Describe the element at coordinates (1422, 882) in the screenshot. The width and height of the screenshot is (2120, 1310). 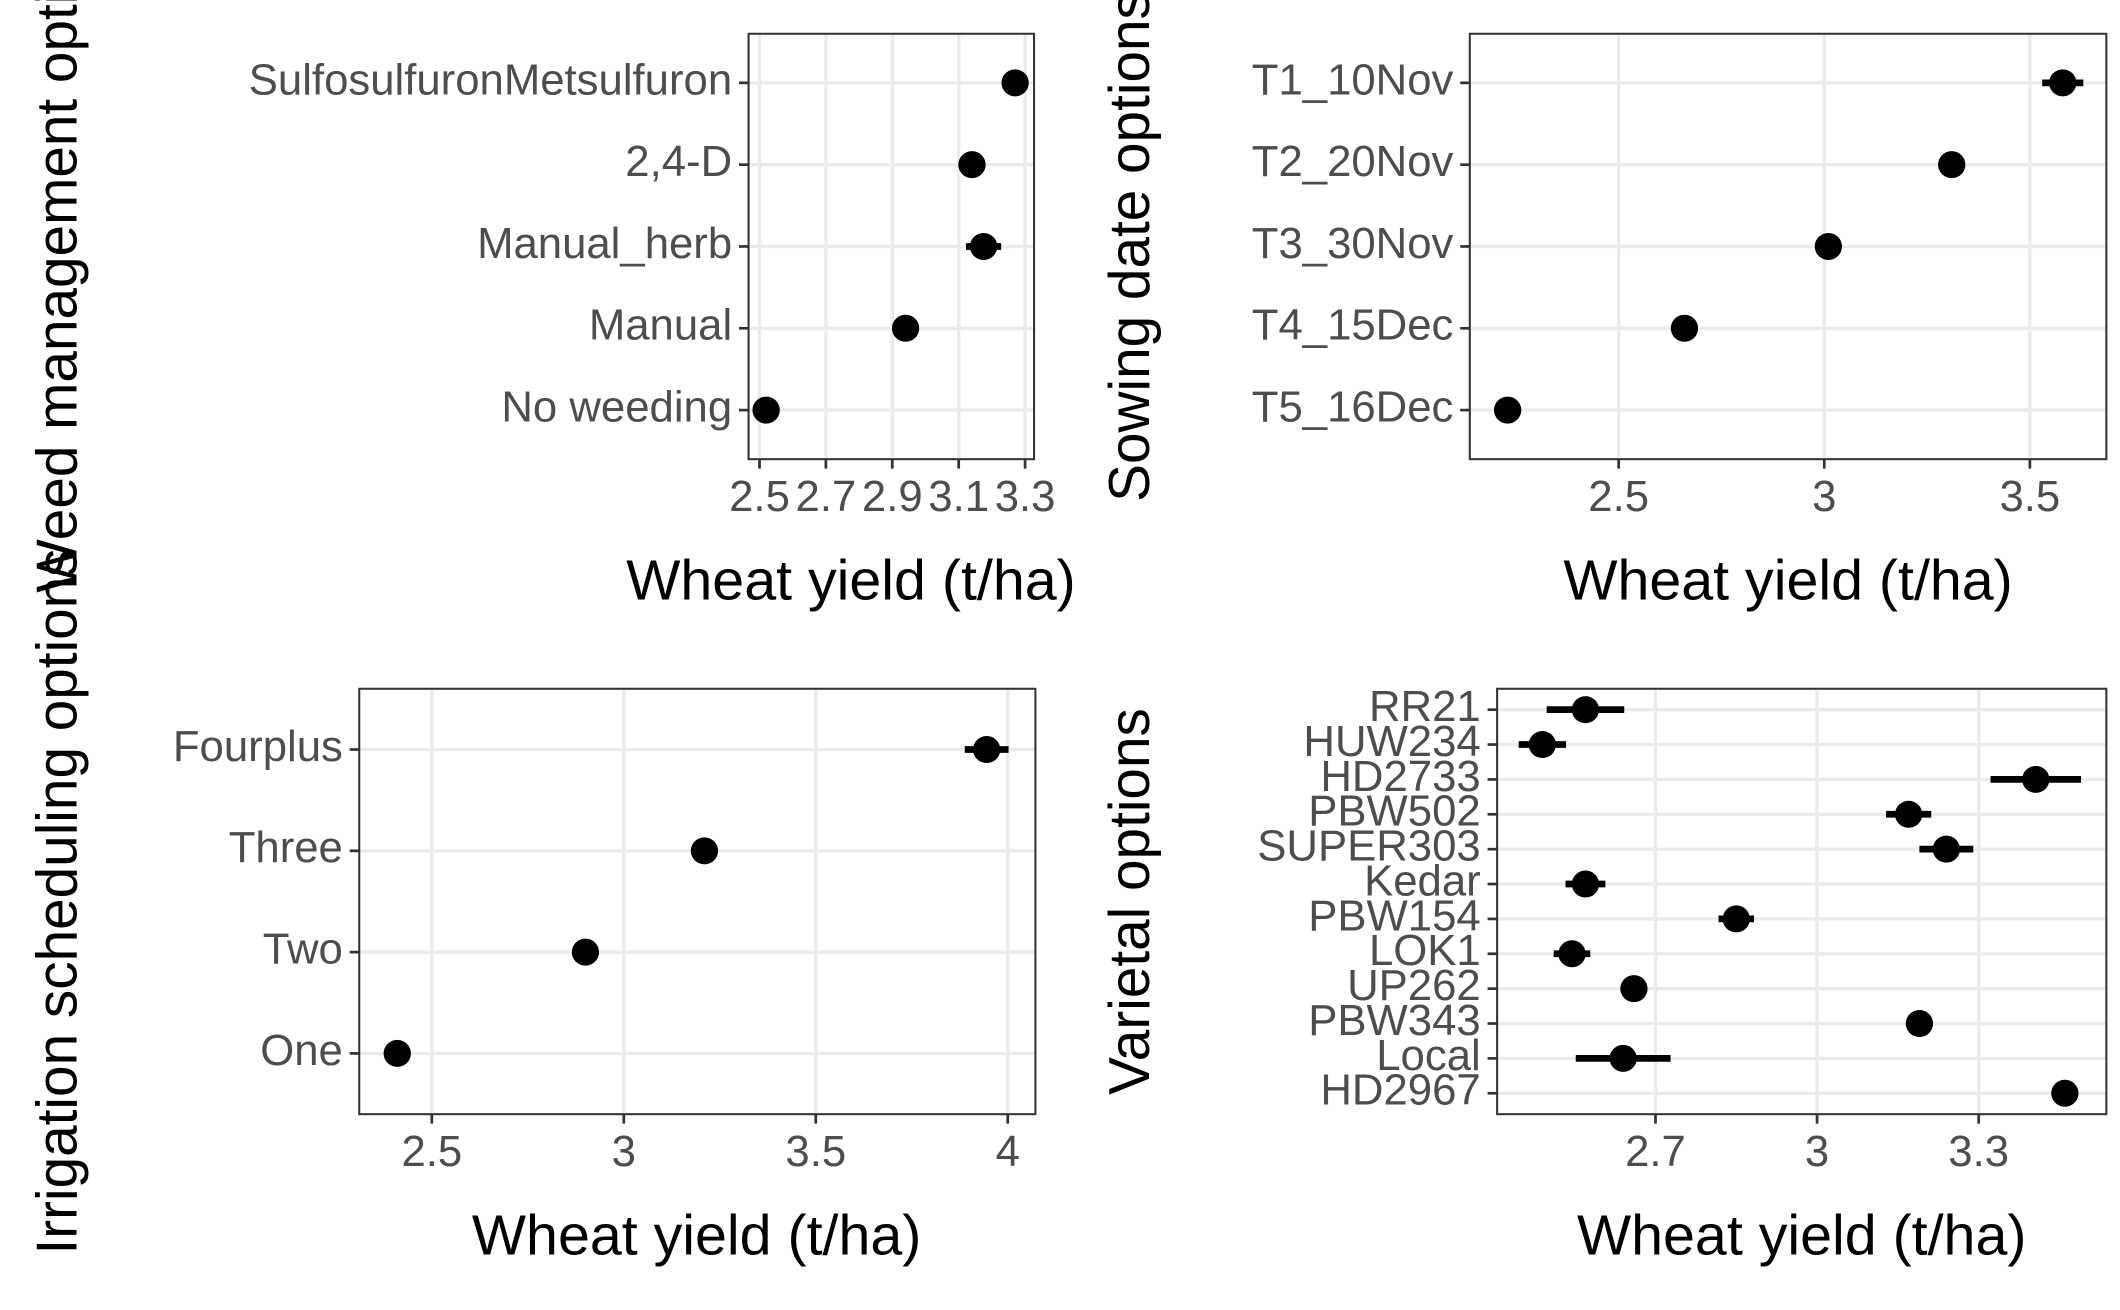
I see `y-tick-label: Kedar` at that location.